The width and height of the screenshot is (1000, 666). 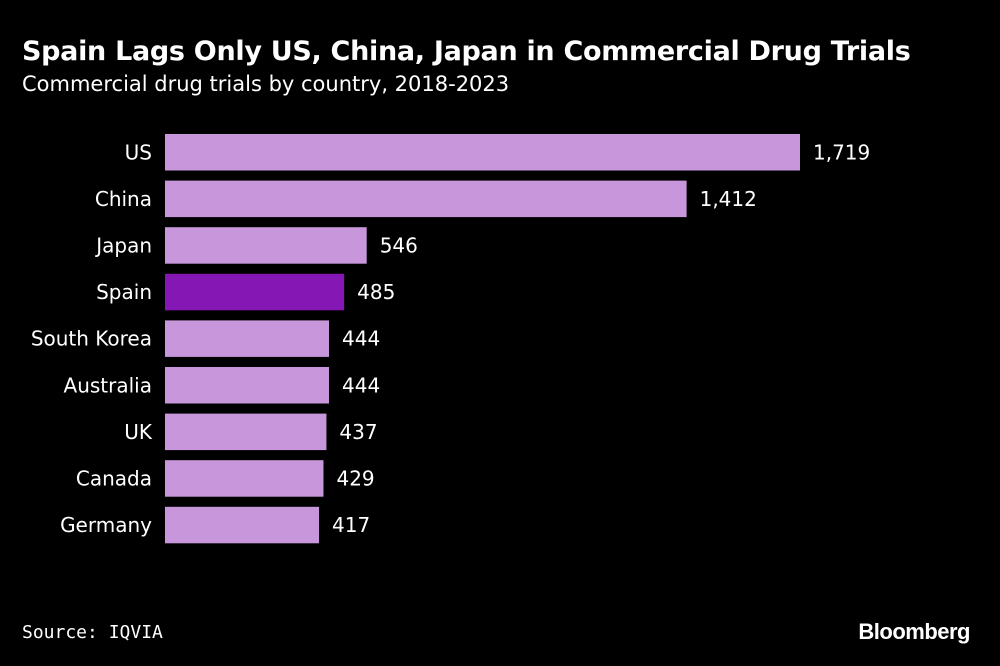 What do you see at coordinates (376, 292) in the screenshot?
I see `value-label: 485` at bounding box center [376, 292].